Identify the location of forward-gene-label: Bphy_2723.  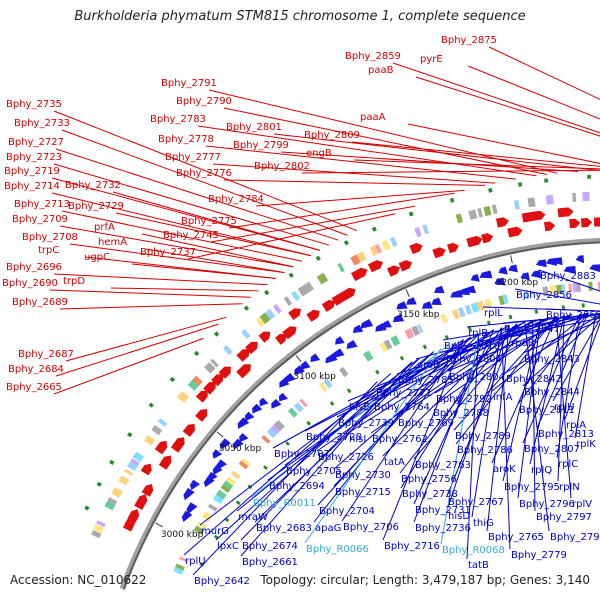
(34, 157).